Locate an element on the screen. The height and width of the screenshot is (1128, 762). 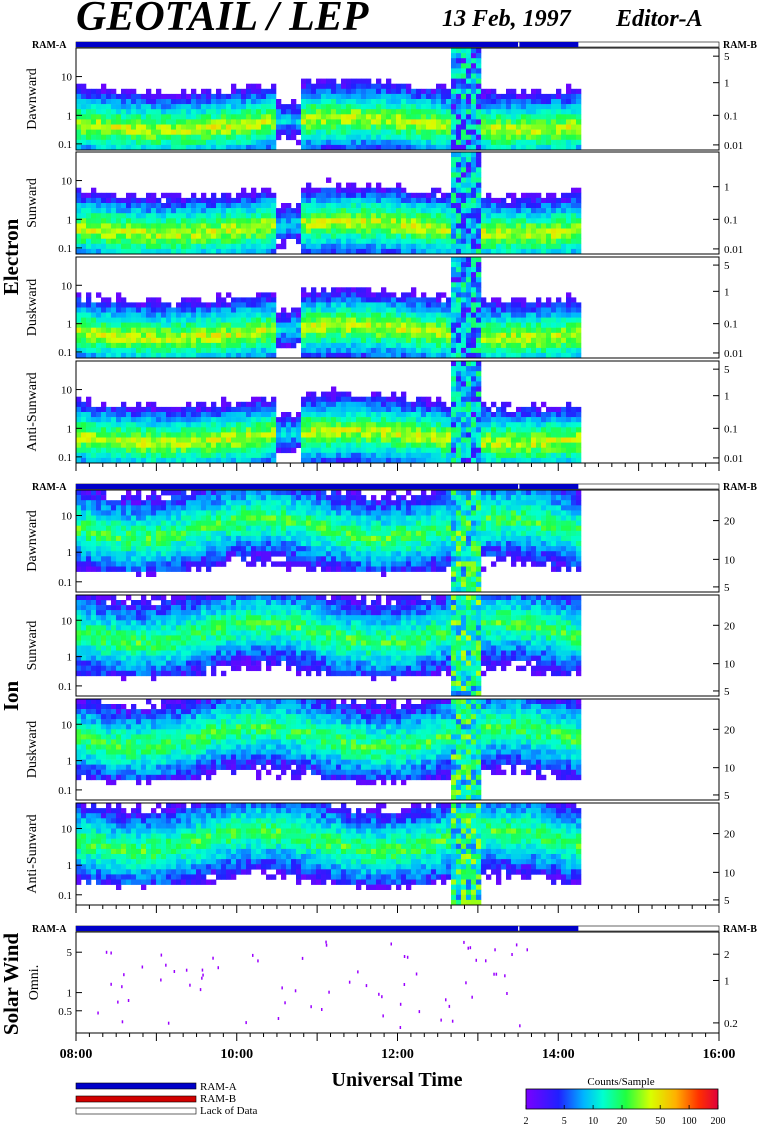
right-tick-label: 0.1 is located at coordinates (731, 429).